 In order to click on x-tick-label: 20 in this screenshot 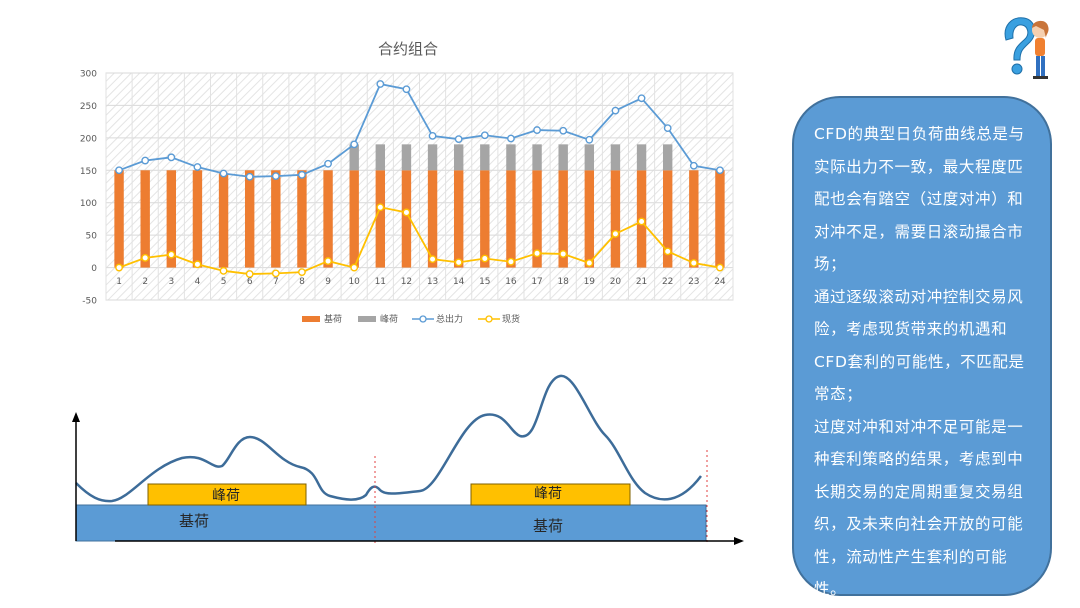, I will do `click(616, 282)`.